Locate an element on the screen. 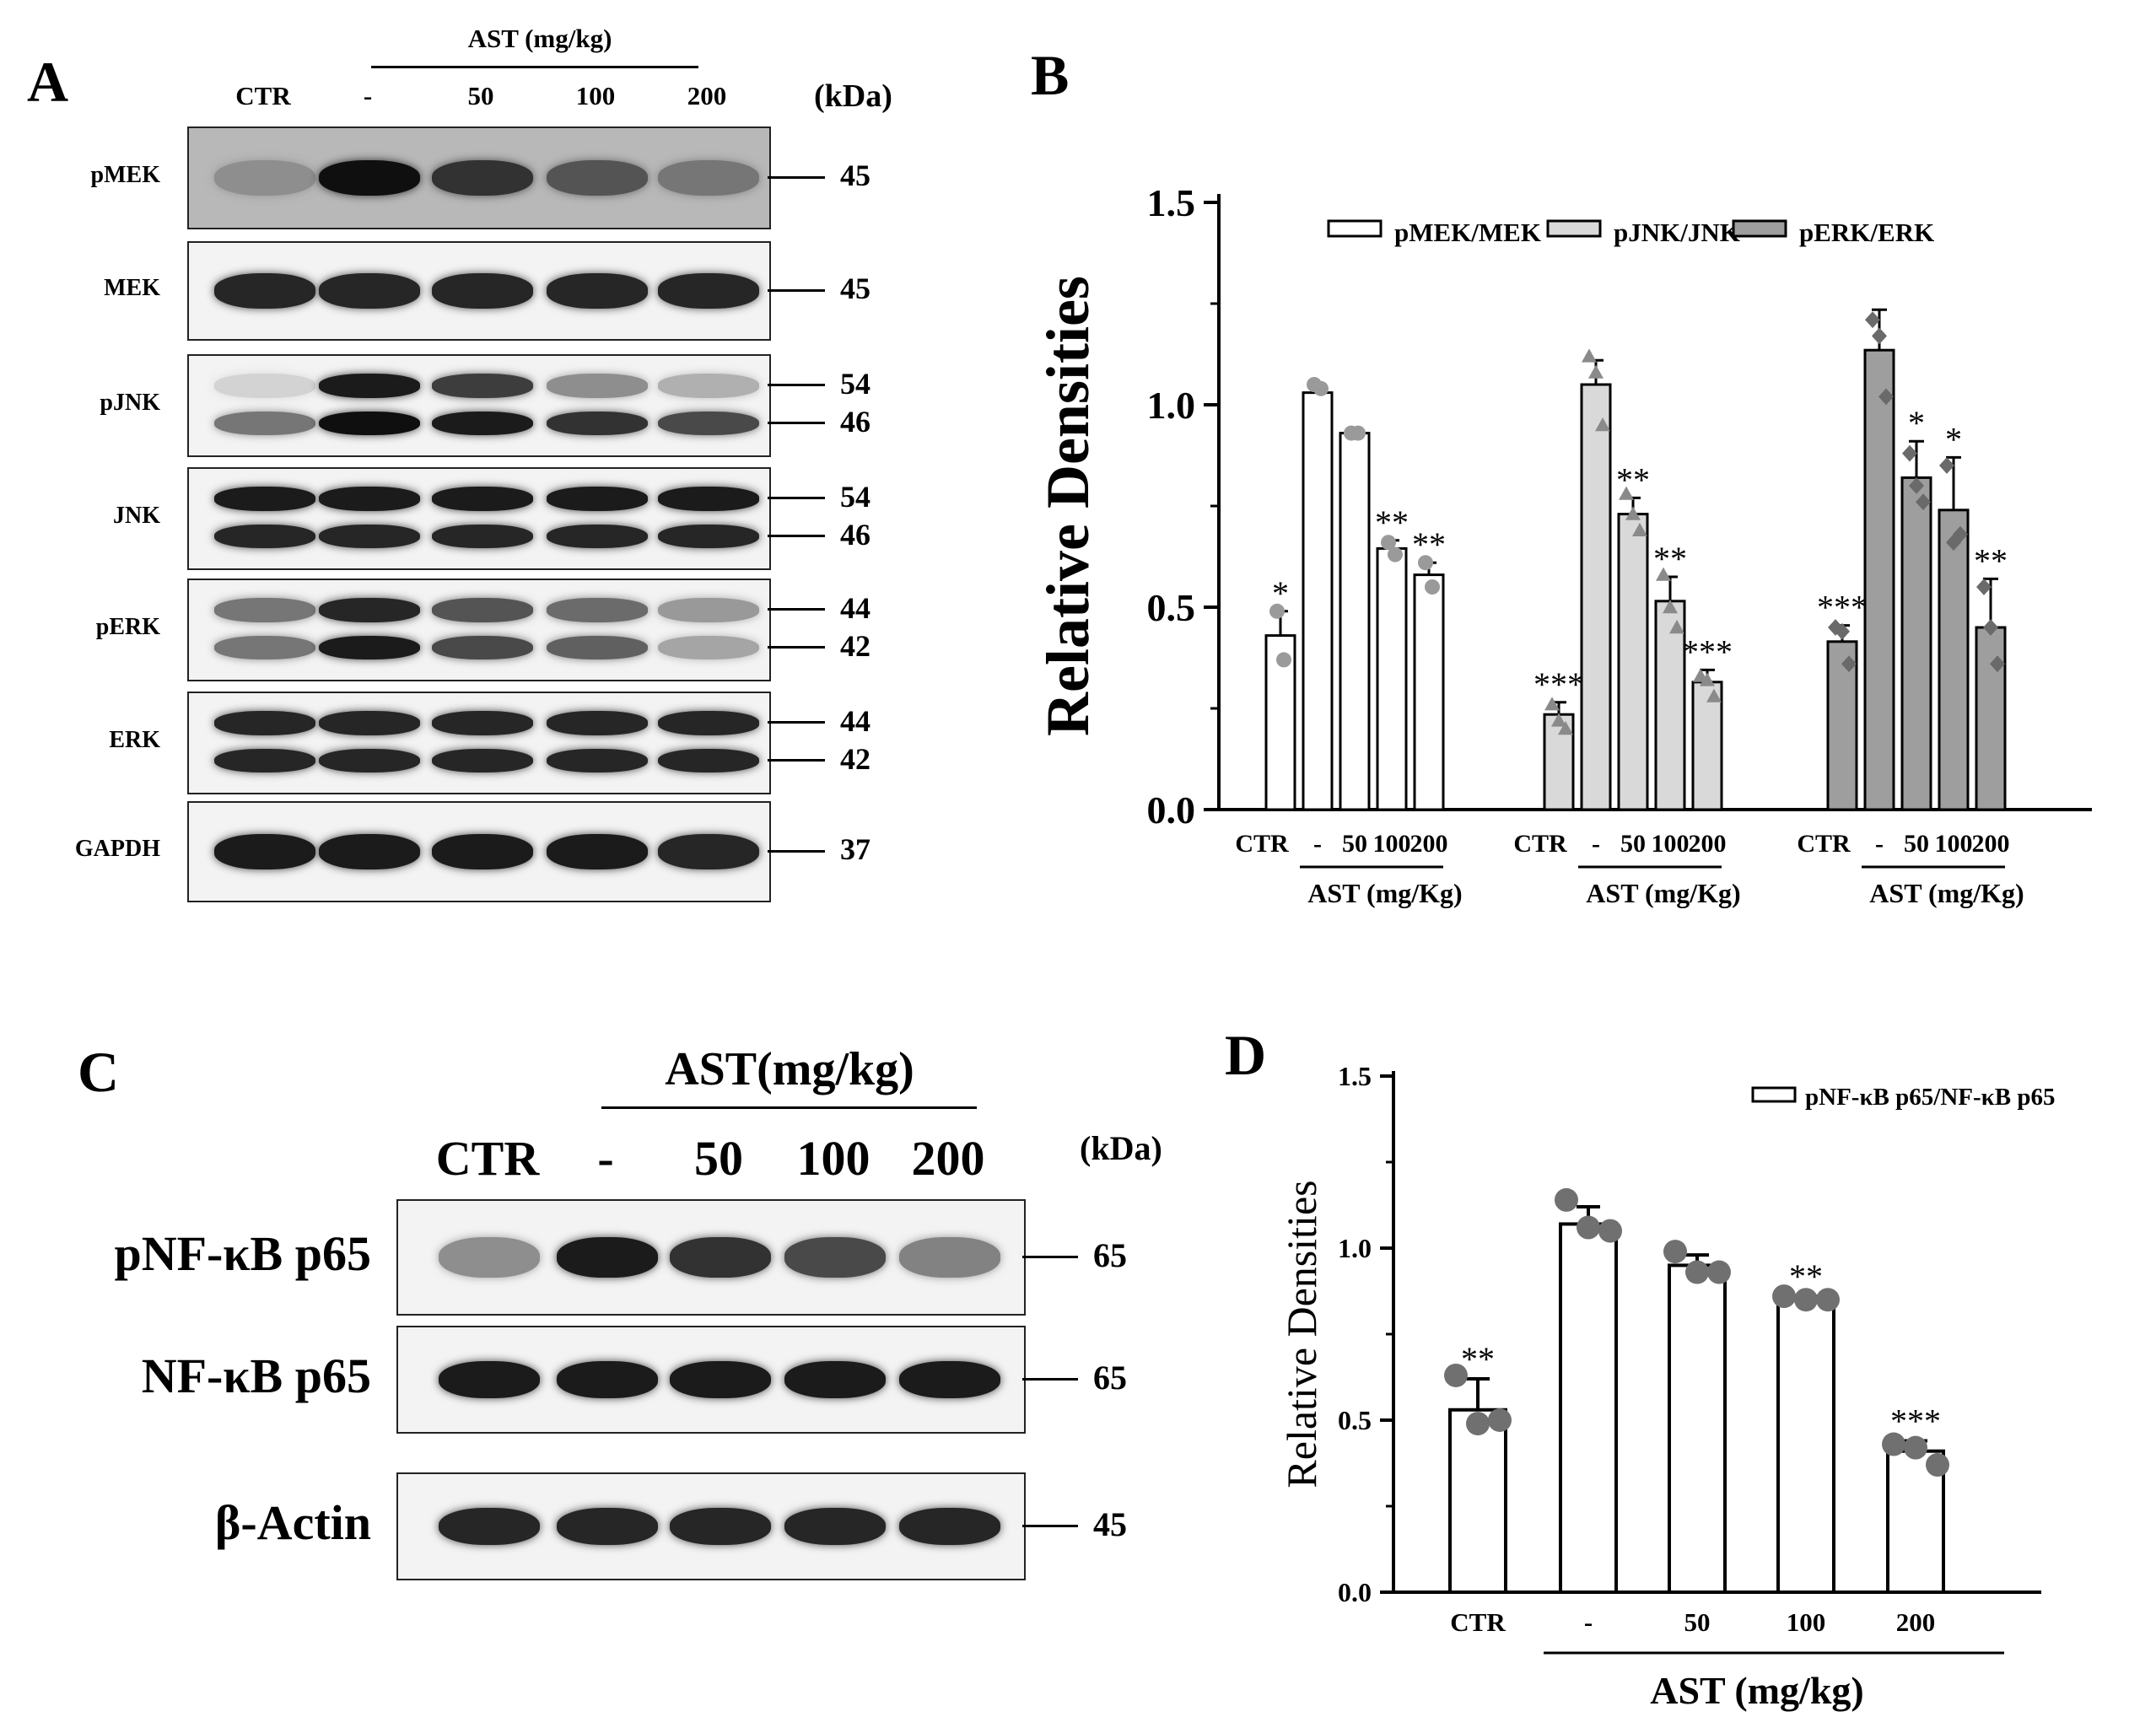  panel-letter-a: A is located at coordinates (48, 82).